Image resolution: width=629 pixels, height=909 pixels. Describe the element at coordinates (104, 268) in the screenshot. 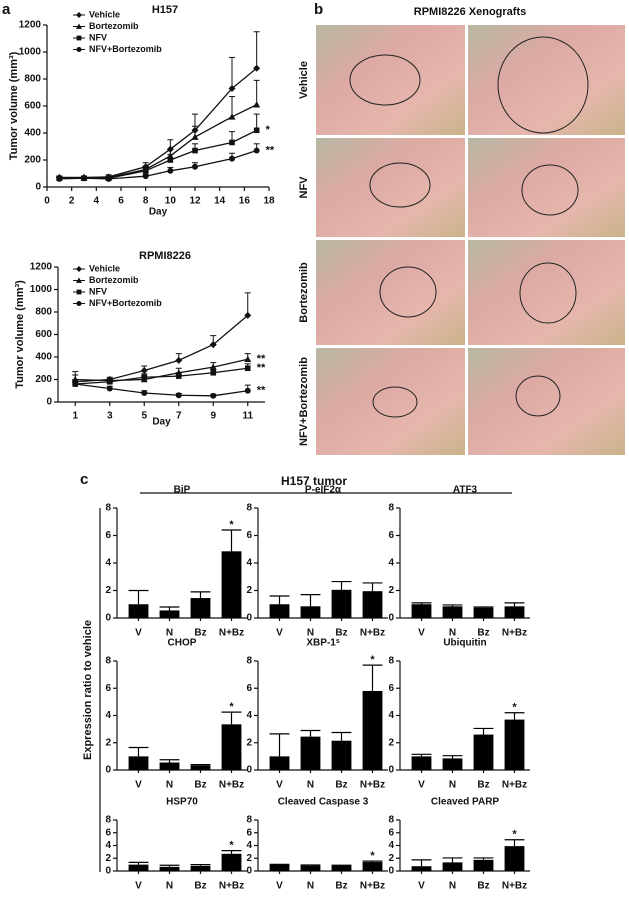

I see `legend-label: Vehicle` at that location.